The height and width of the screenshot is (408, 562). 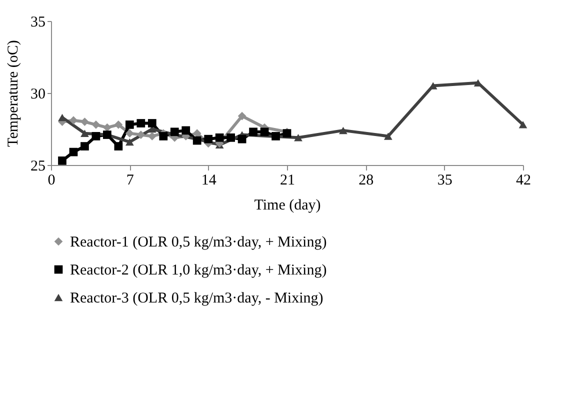 What do you see at coordinates (209, 180) in the screenshot?
I see `x-tick-label: 14` at bounding box center [209, 180].